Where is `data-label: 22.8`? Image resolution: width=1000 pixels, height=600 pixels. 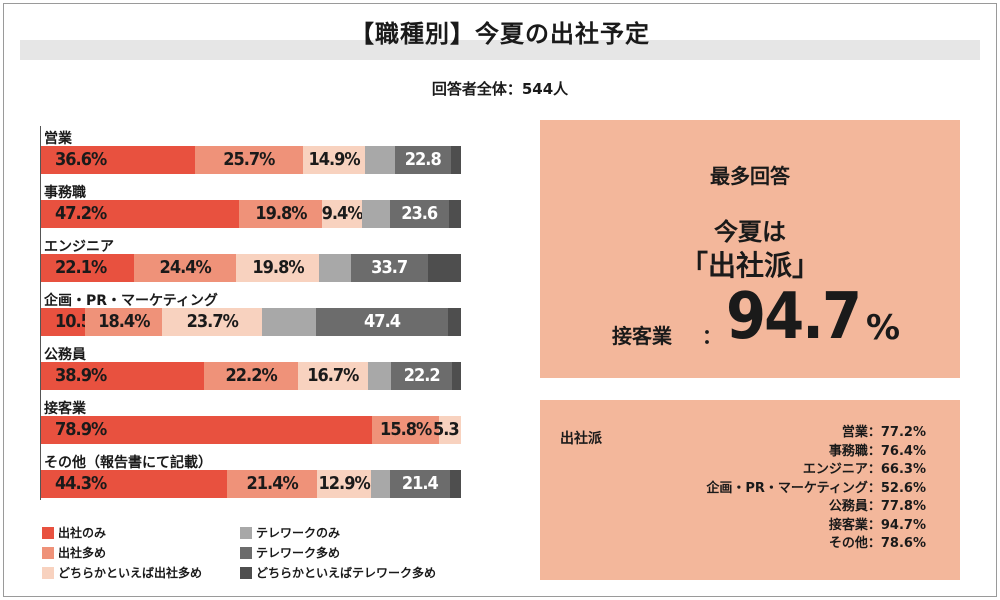
data-label: 22.8 is located at coordinates (423, 159).